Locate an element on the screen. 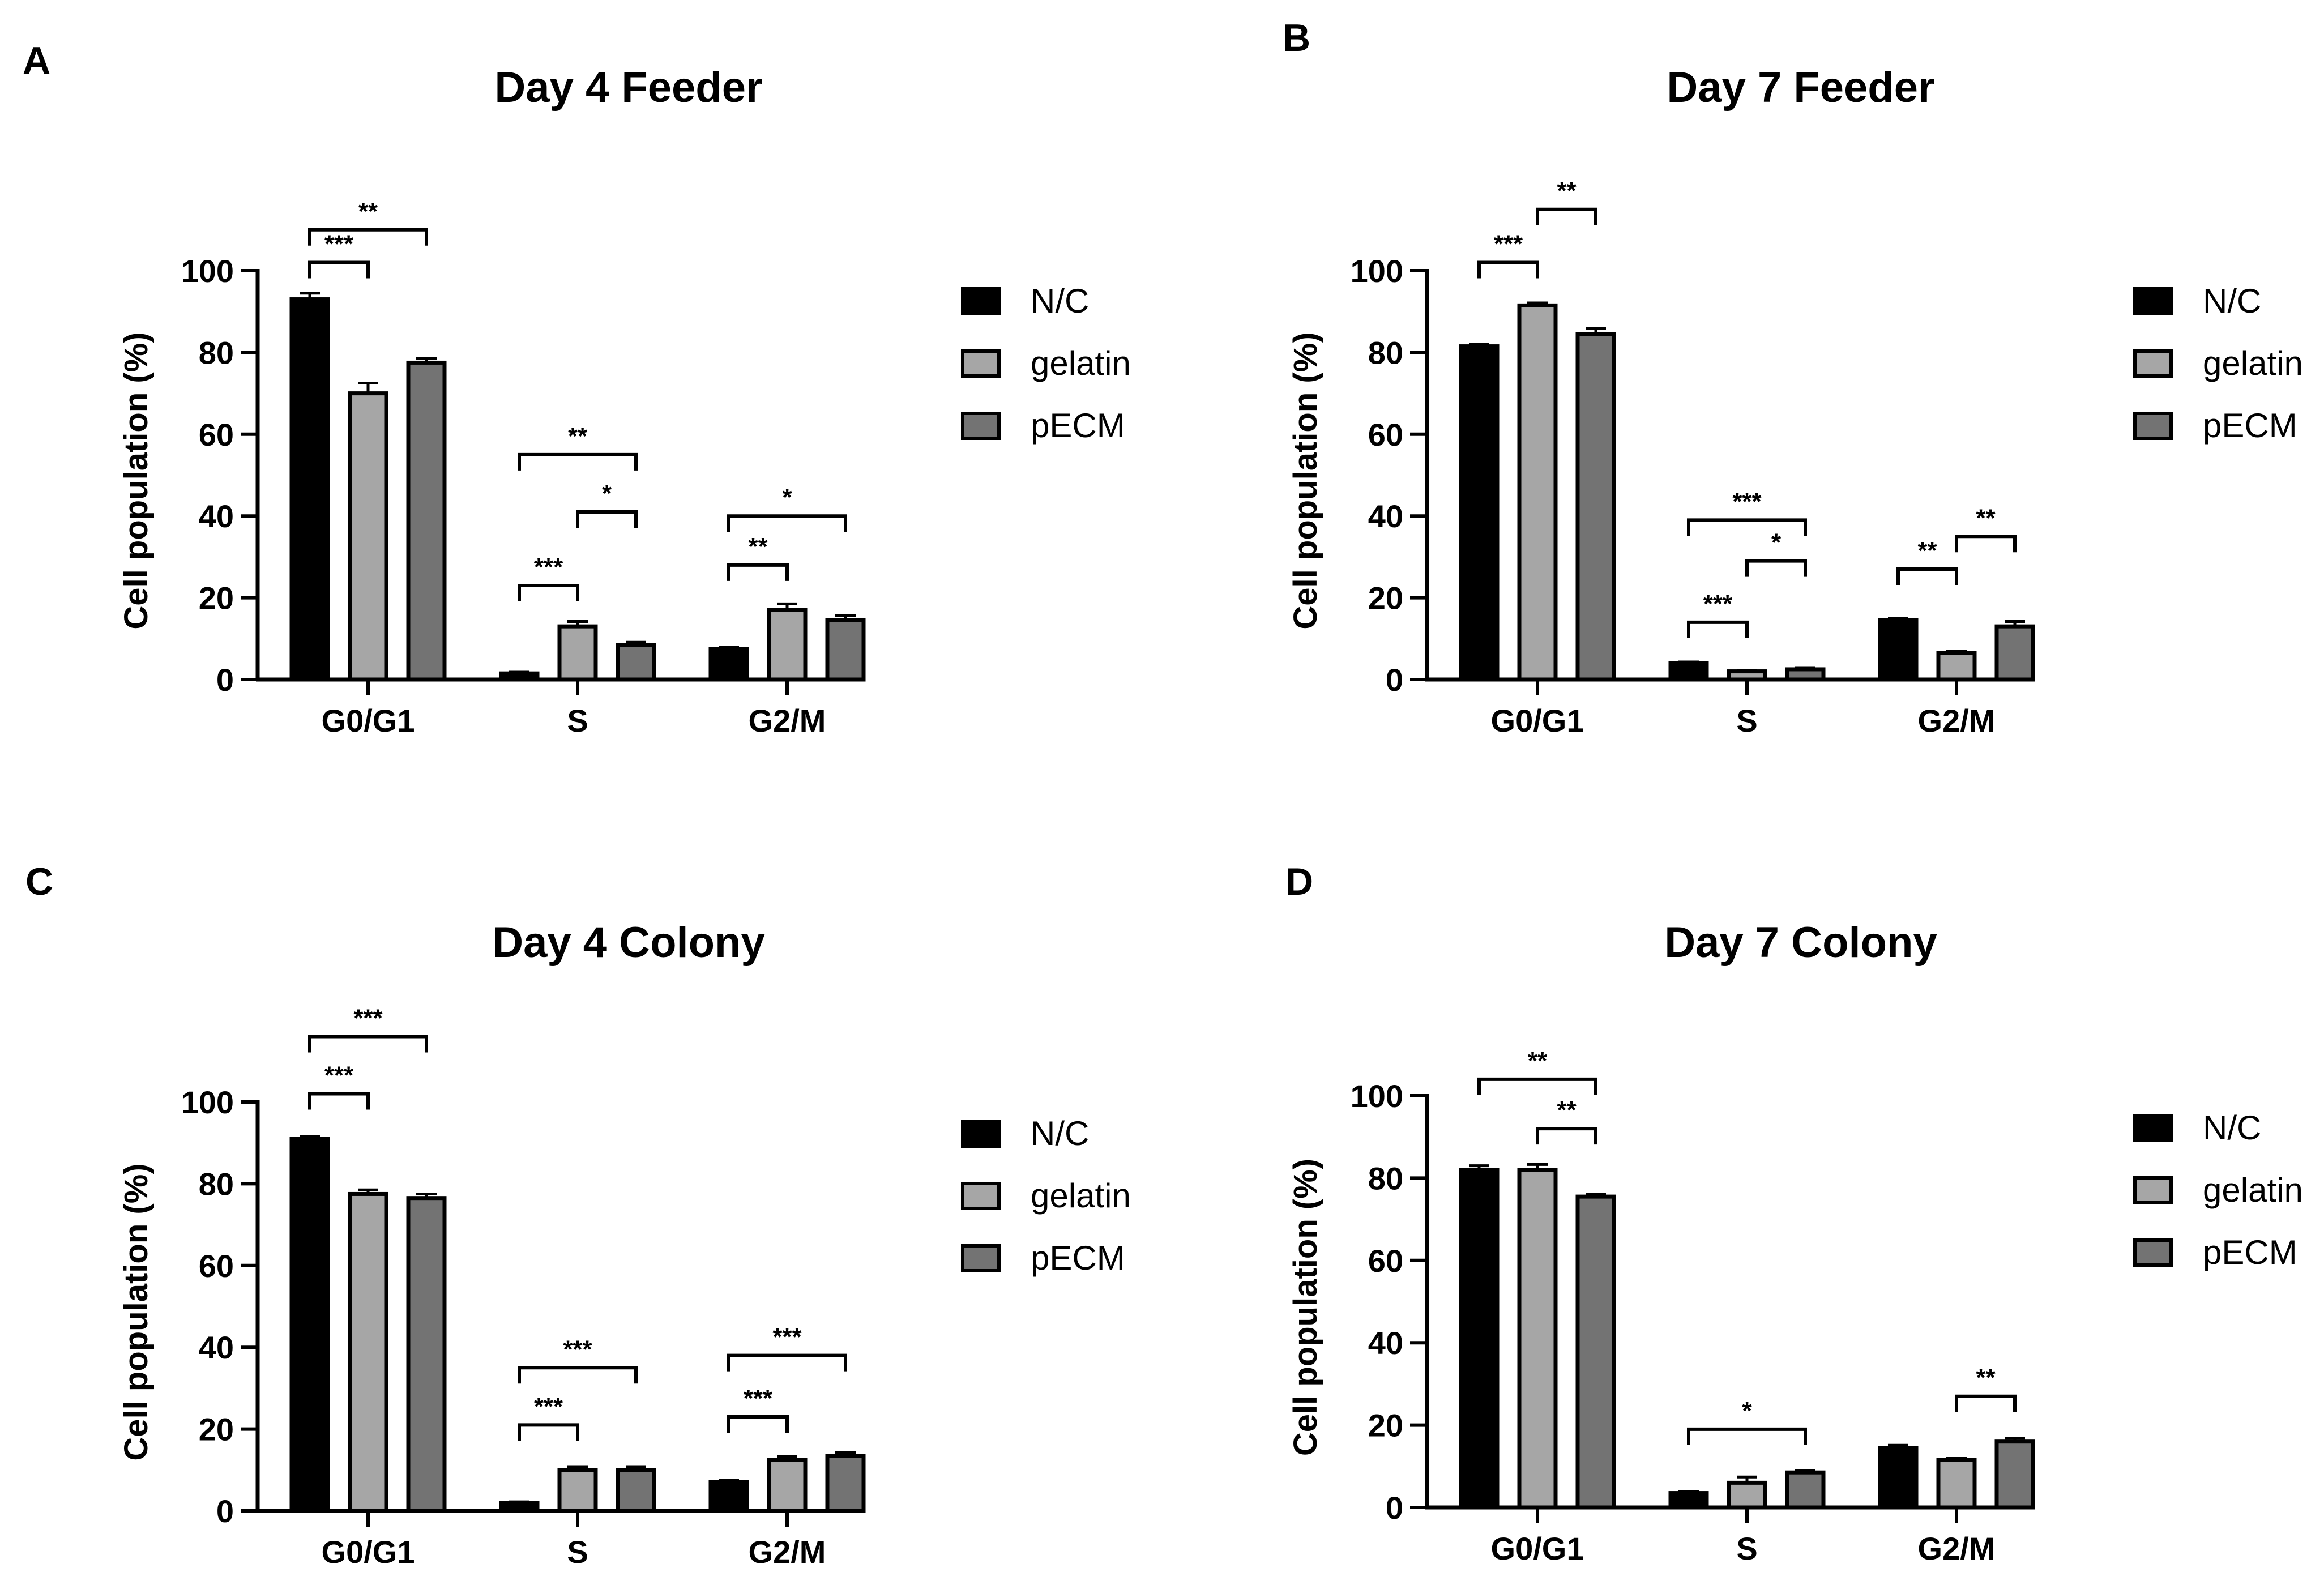 Image resolution: width=2324 pixels, height=1585 pixels. panel-letter: D is located at coordinates (1299, 881).